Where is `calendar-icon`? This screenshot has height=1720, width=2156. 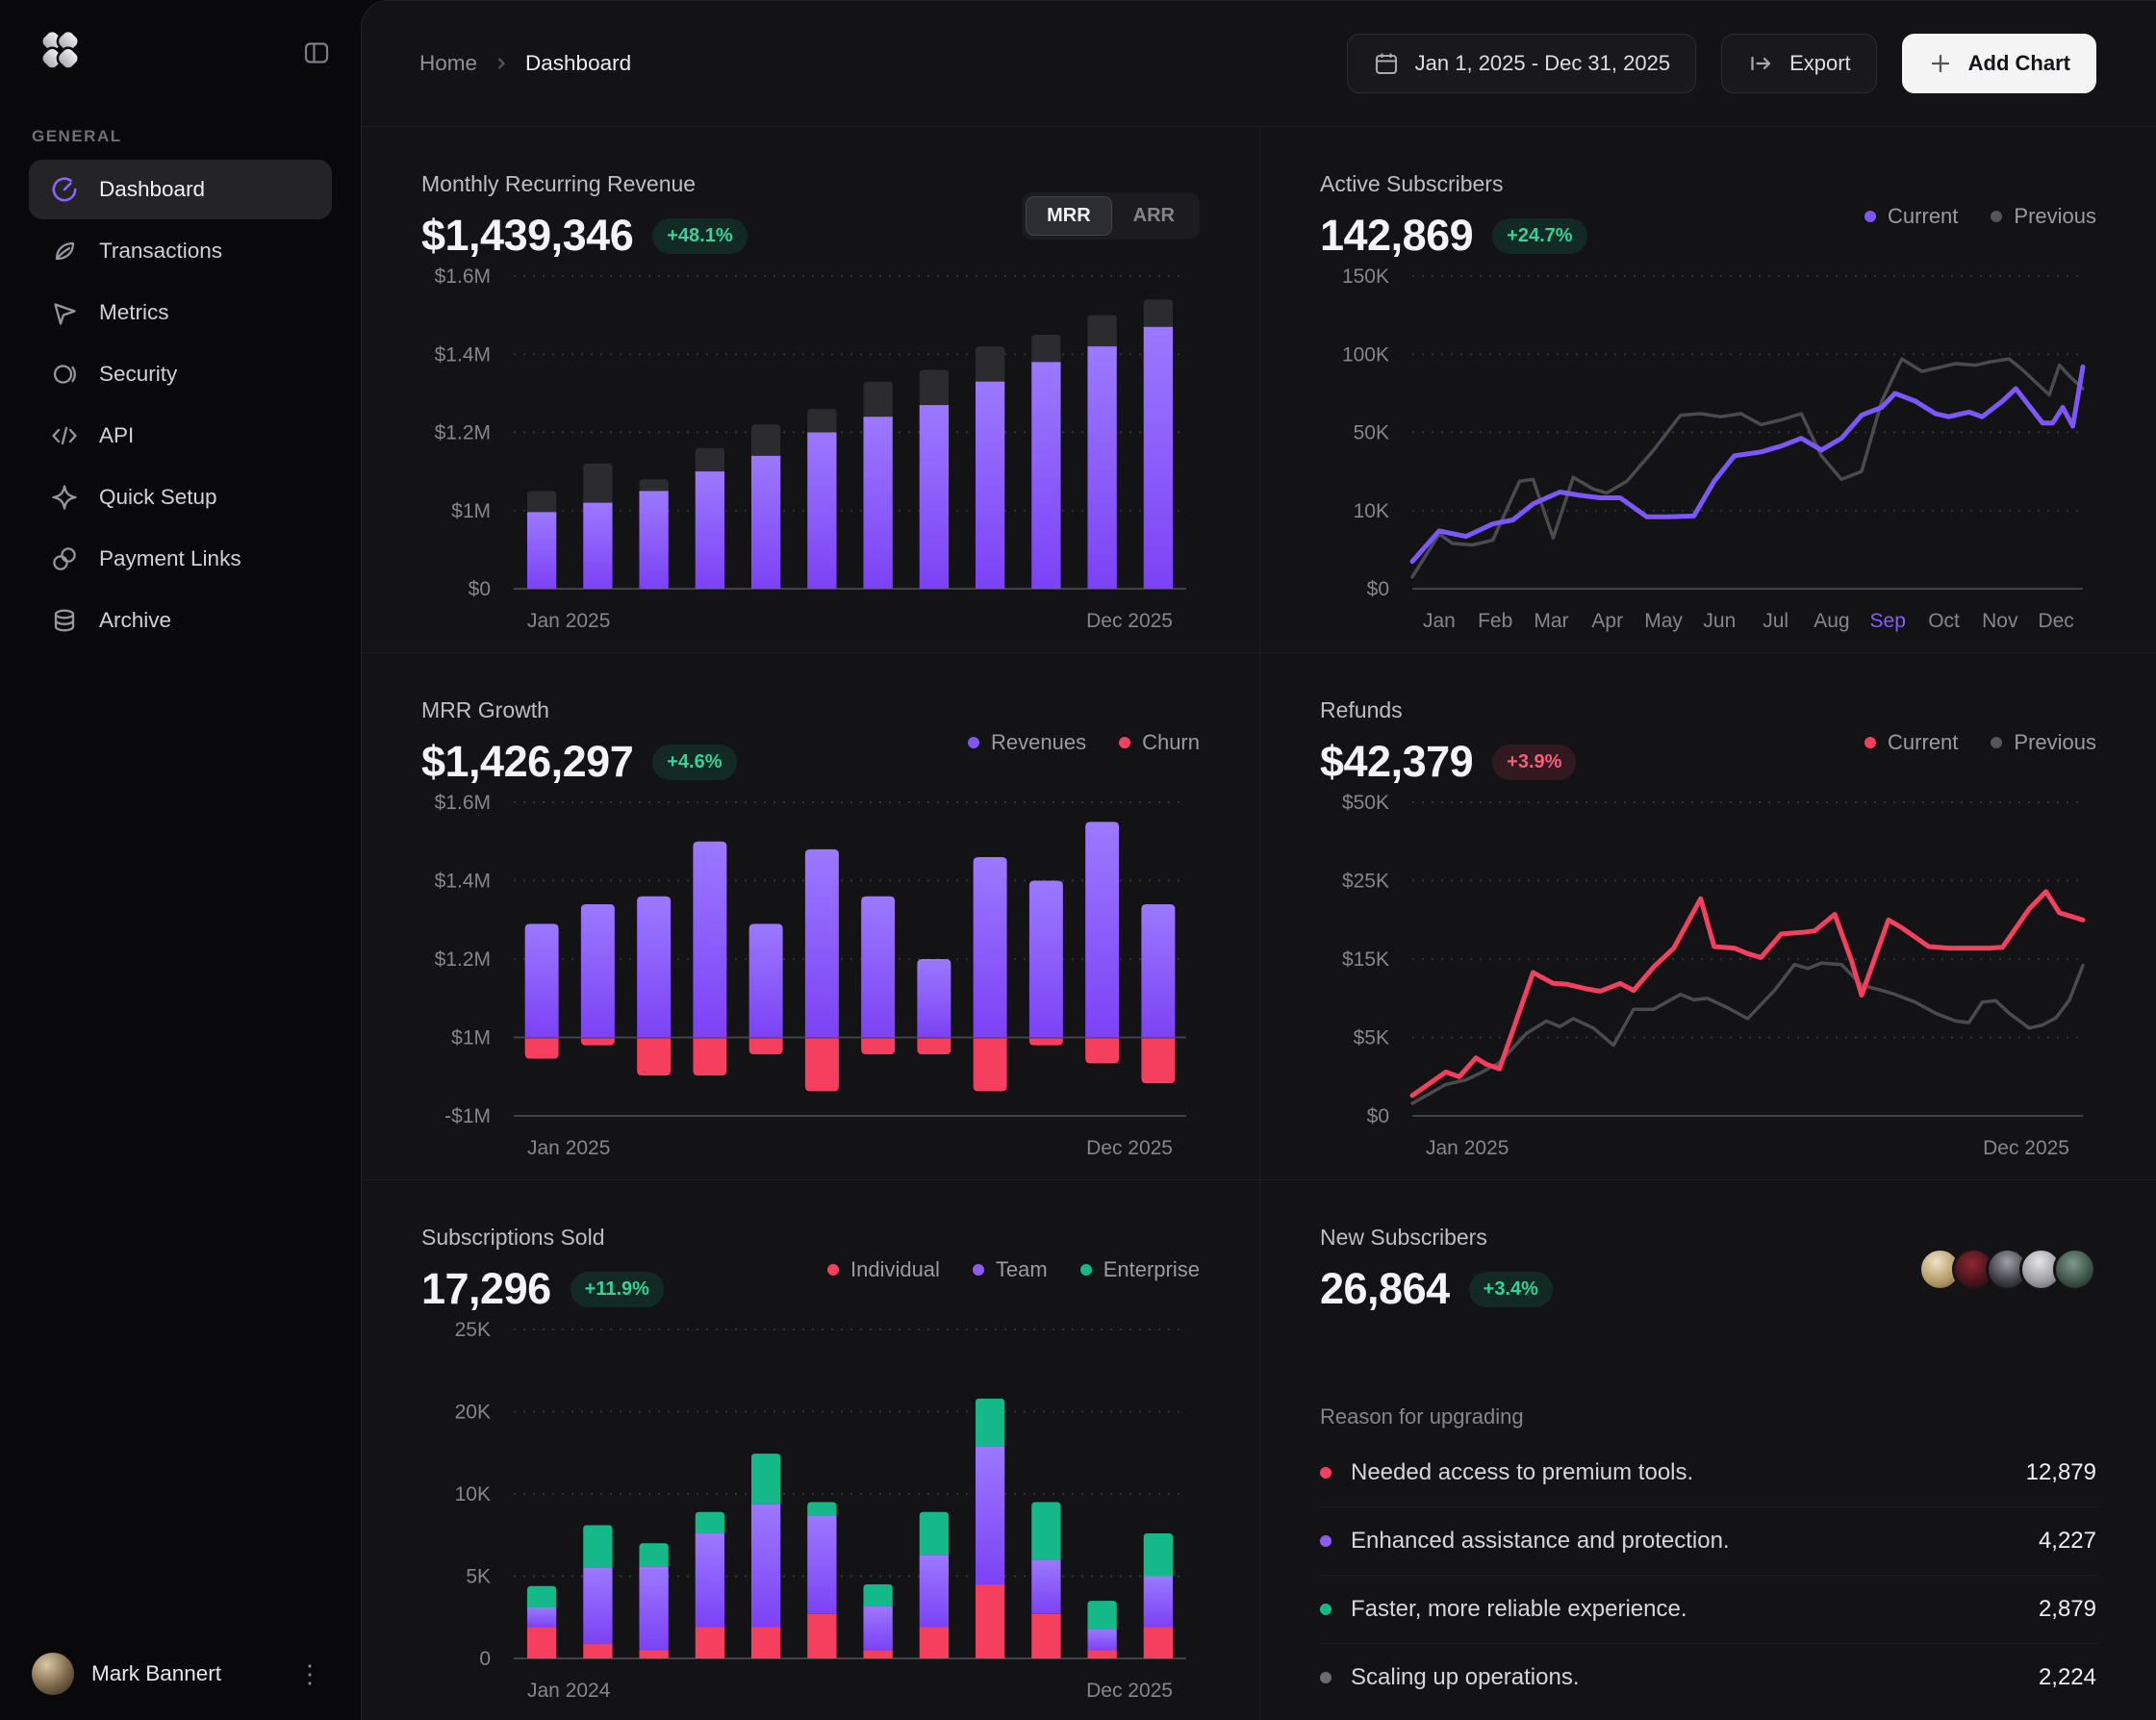
calendar-icon is located at coordinates (1386, 63).